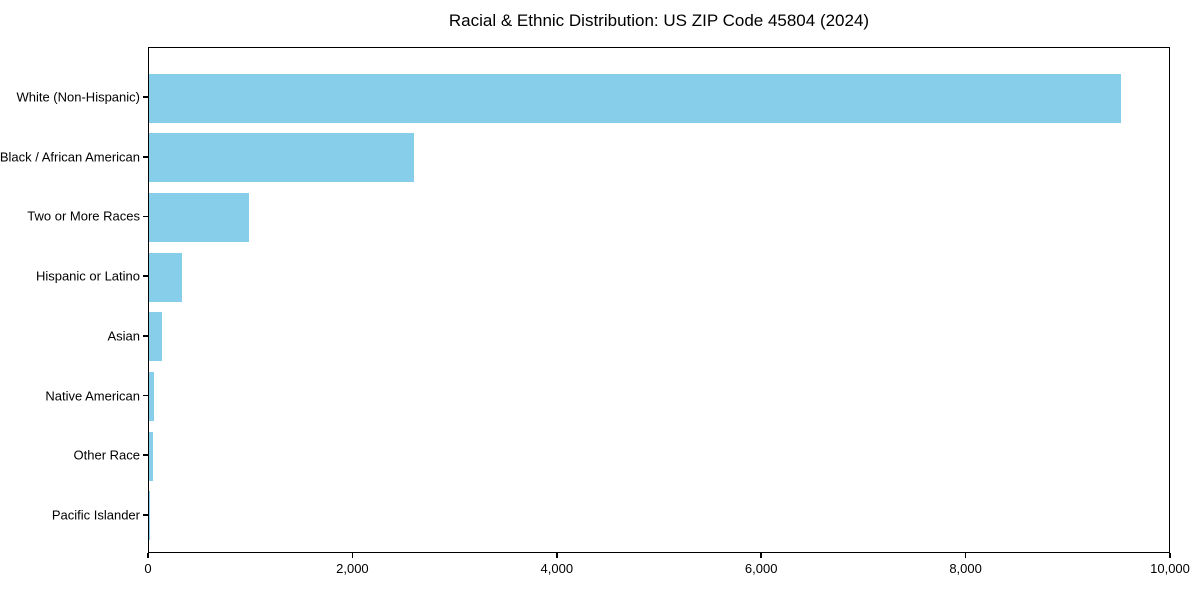 Image resolution: width=1200 pixels, height=600 pixels. I want to click on x-tick-label: 2,000, so click(352, 568).